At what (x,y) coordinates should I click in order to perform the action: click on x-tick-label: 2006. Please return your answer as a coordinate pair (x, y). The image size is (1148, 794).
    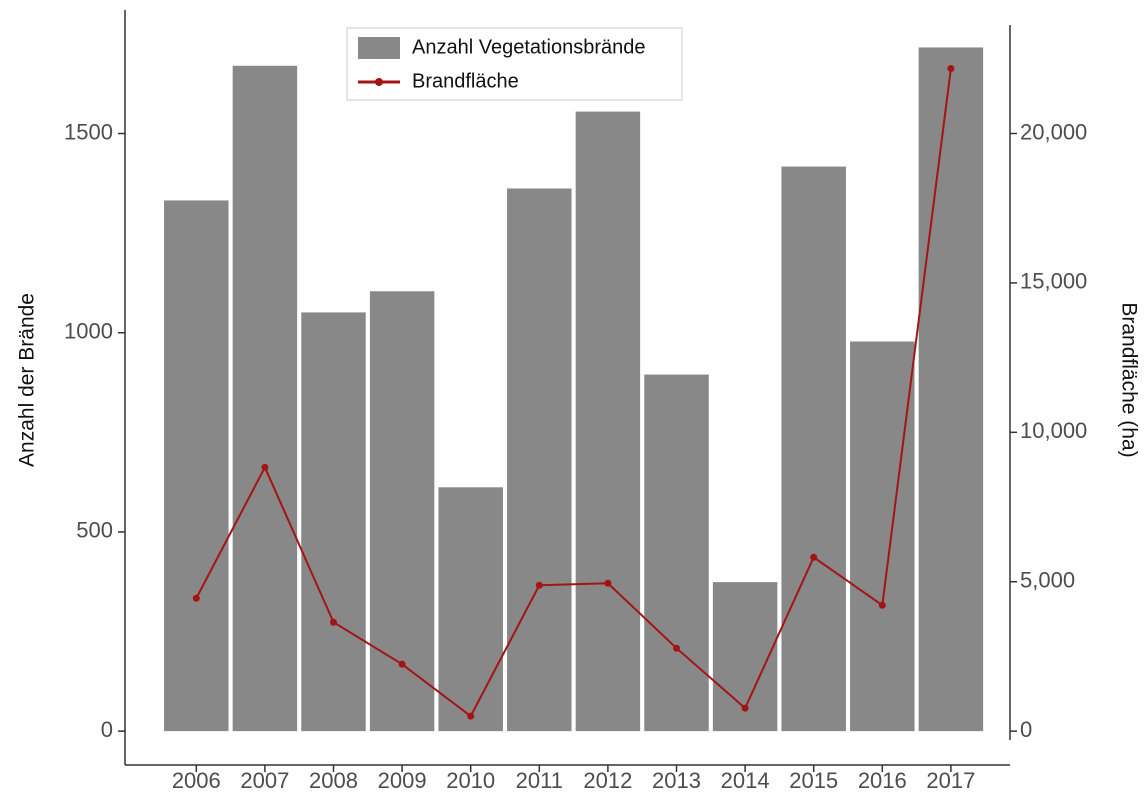
    Looking at the image, I should click on (196, 780).